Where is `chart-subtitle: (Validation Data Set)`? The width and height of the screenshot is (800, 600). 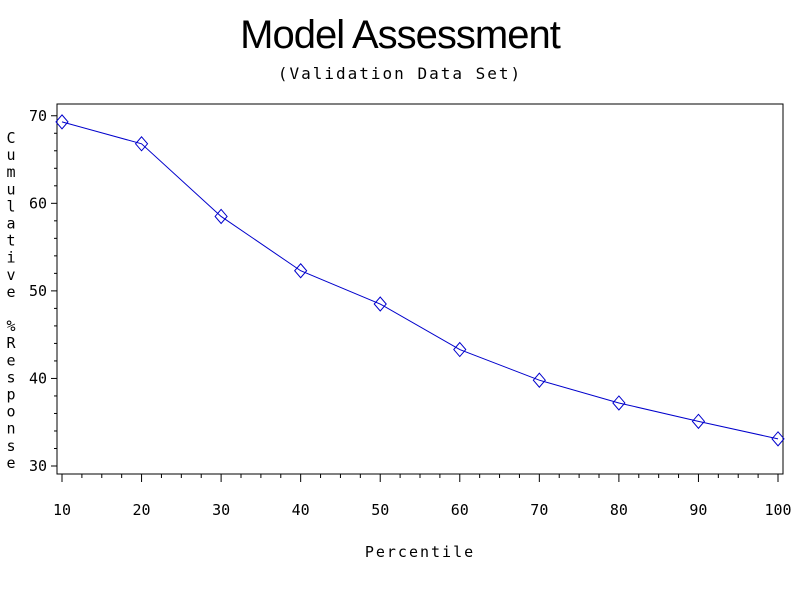 chart-subtitle: (Validation Data Set) is located at coordinates (400, 73).